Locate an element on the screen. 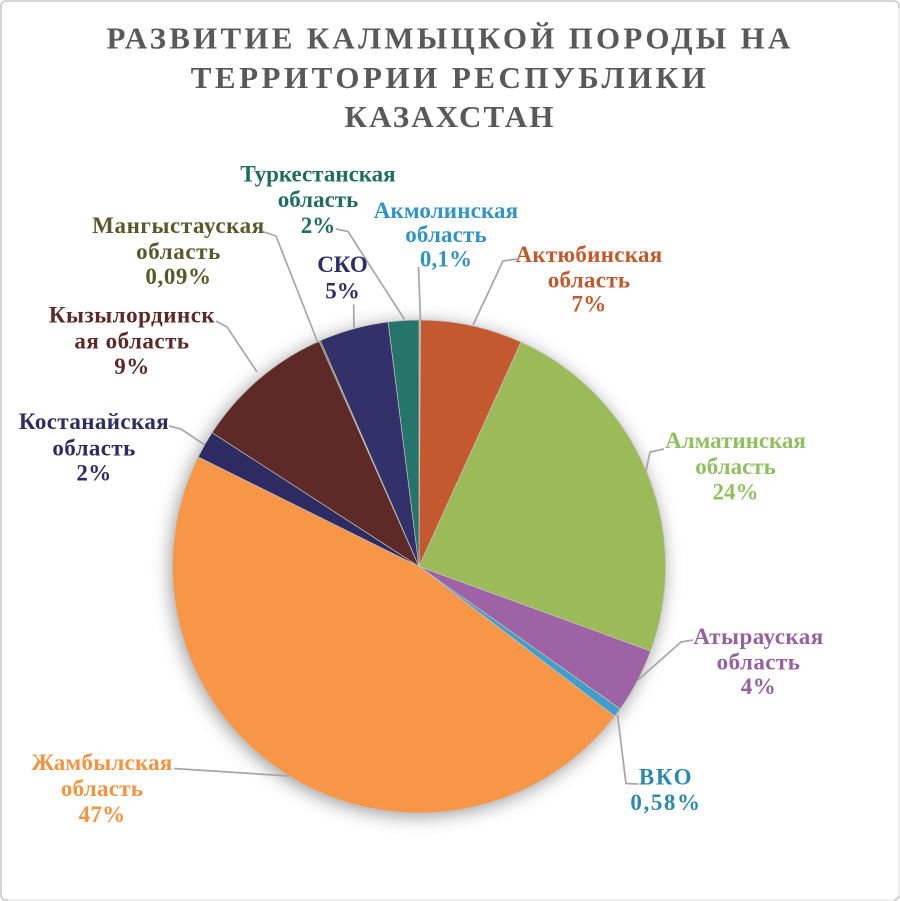 This screenshot has width=900, height=901. svg-text: Жамбылская is located at coordinates (101, 762).